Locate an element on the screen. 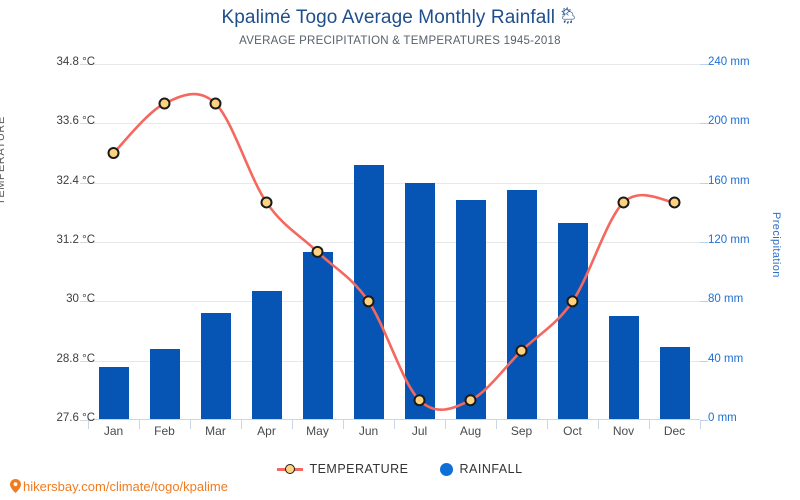 This screenshot has width=800, height=500. temperature-point: Jan: 33 °C is located at coordinates (113, 153).